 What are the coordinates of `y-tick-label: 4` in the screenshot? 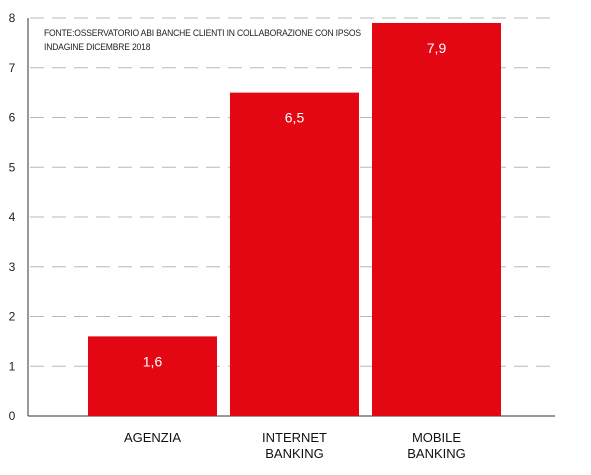 It's located at (12, 217).